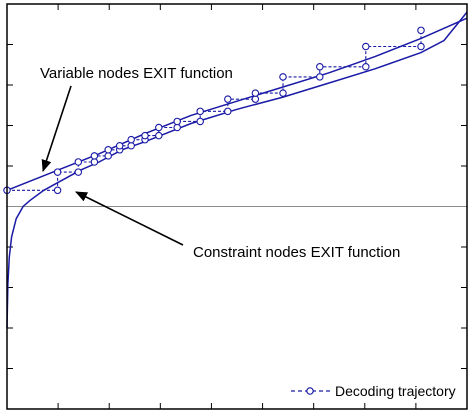 The image size is (474, 416). I want to click on constraint-nodes-annotation: Constraint nodes EXIT function, so click(296, 252).